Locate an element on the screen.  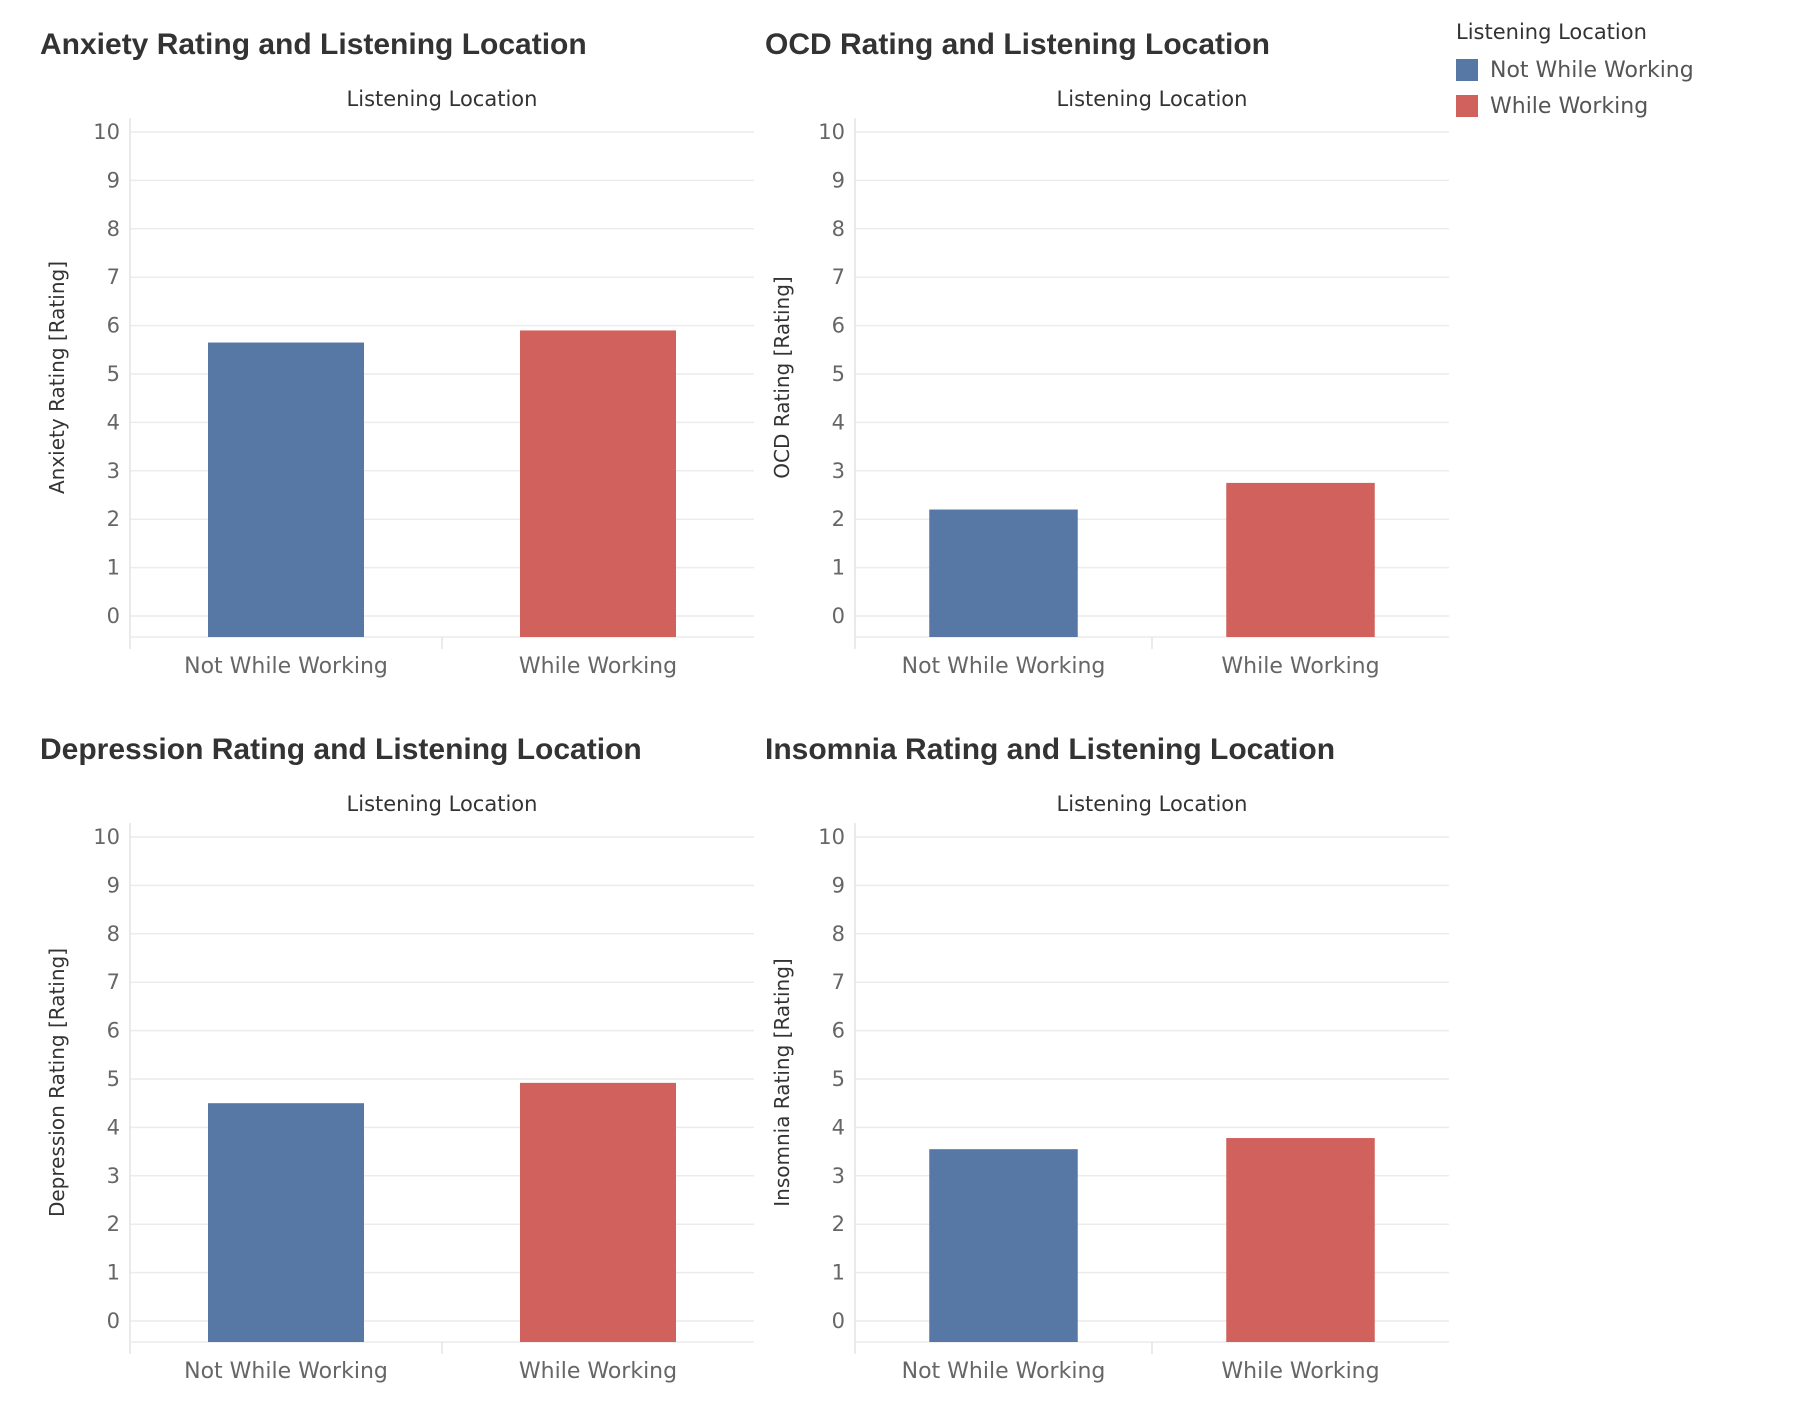
y-axis-title: Anxiety Rating [Rating] is located at coordinates (57, 377).